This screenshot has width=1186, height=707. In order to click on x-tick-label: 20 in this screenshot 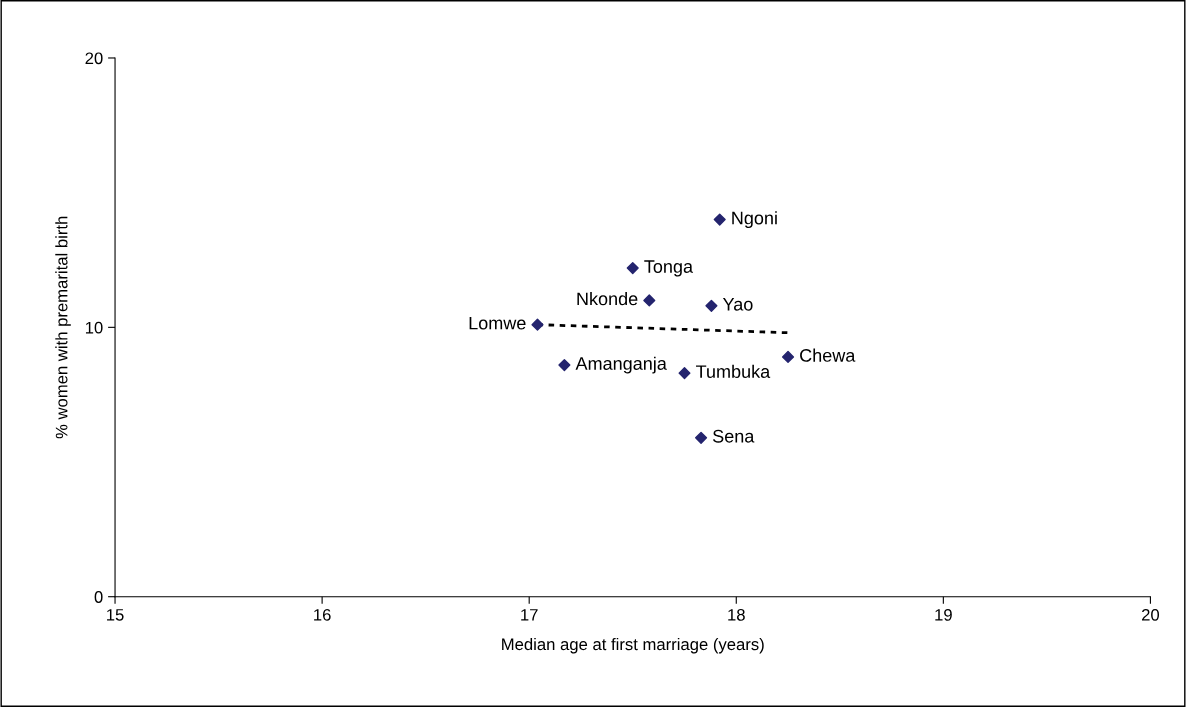, I will do `click(1150, 614)`.